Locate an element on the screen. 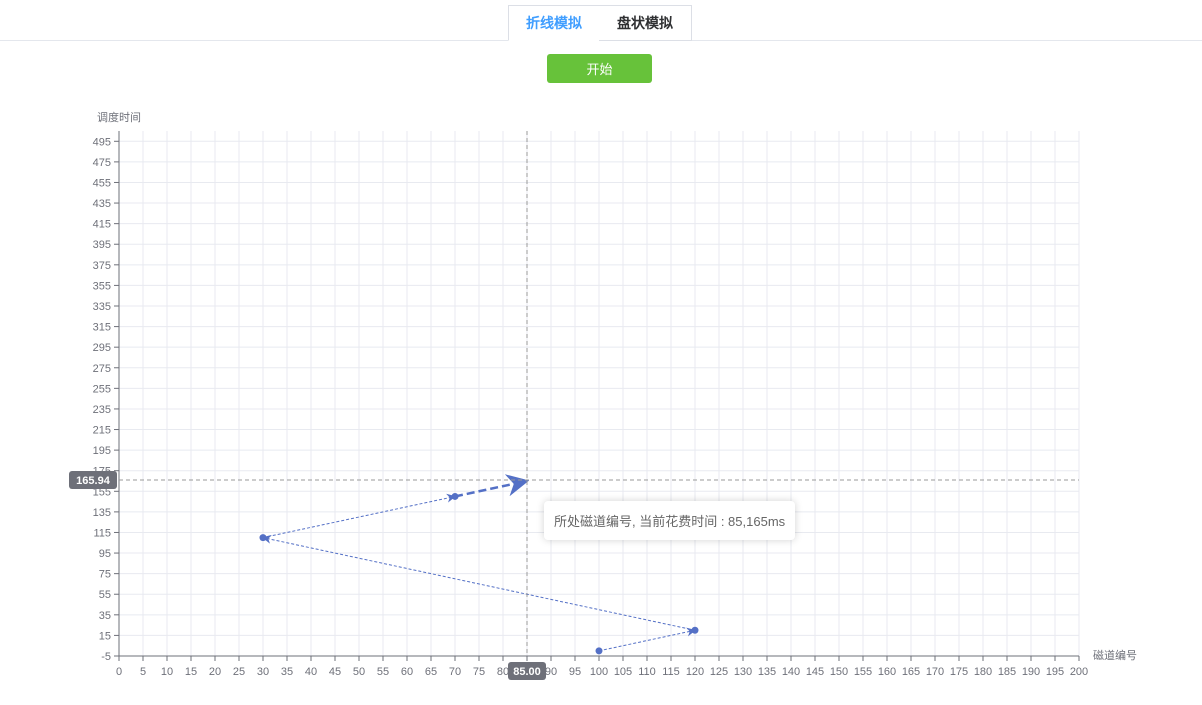  y-tick-label: 495 is located at coordinates (102, 142).